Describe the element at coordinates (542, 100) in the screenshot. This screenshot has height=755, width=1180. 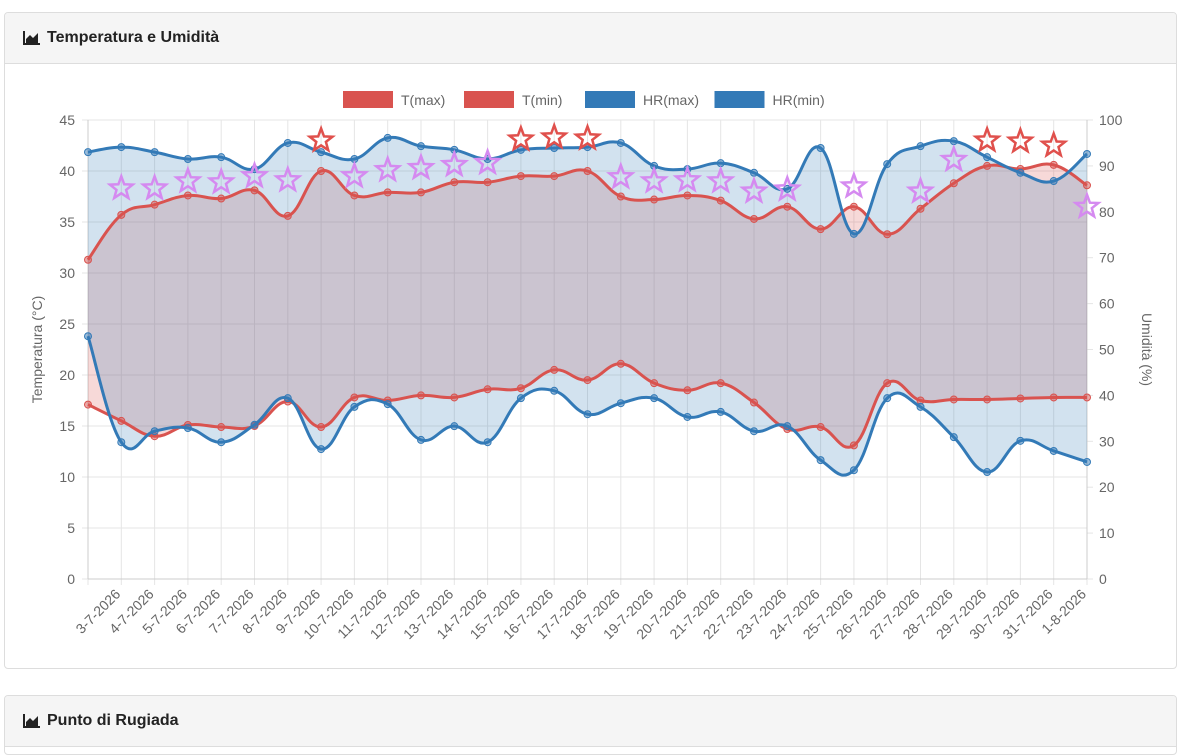
I see `legend-label: T(min)` at that location.